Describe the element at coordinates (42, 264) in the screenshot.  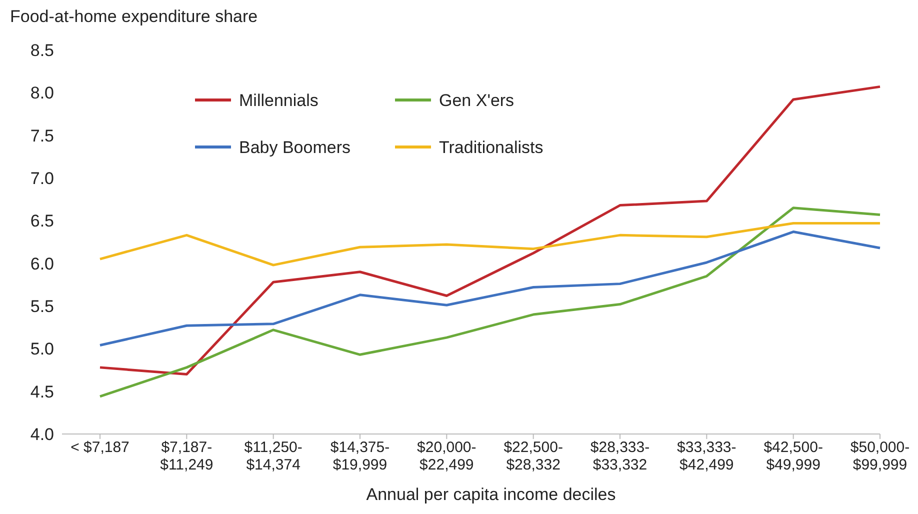
I see `y-tick-label: 6.0` at that location.